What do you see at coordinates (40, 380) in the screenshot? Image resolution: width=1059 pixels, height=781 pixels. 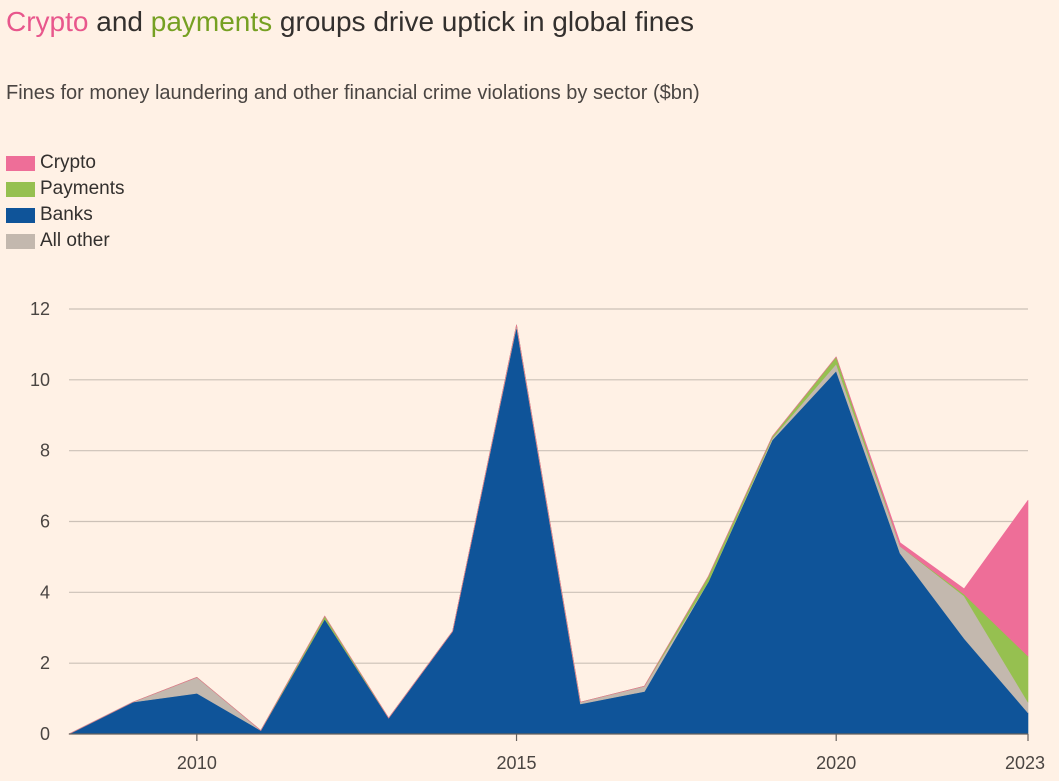 I see `y-tick-label-10: 10` at bounding box center [40, 380].